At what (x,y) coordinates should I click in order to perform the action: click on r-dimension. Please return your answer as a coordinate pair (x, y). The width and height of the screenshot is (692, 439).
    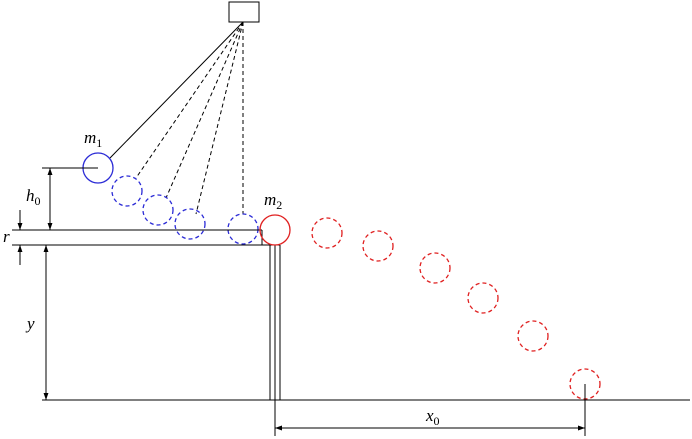
    Looking at the image, I should click on (27, 237).